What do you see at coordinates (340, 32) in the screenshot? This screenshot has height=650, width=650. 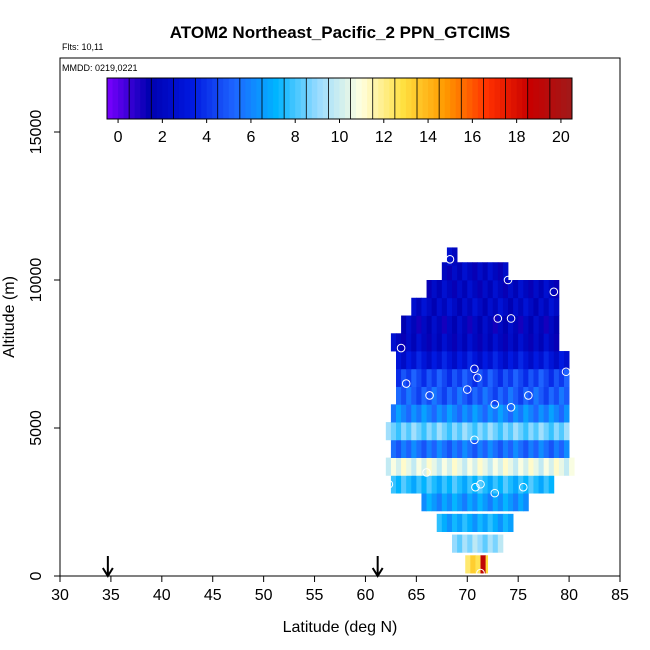 I see `chart-title: ATOM2 Northeast_Pacific_2 PPN_GTCIMS` at bounding box center [340, 32].